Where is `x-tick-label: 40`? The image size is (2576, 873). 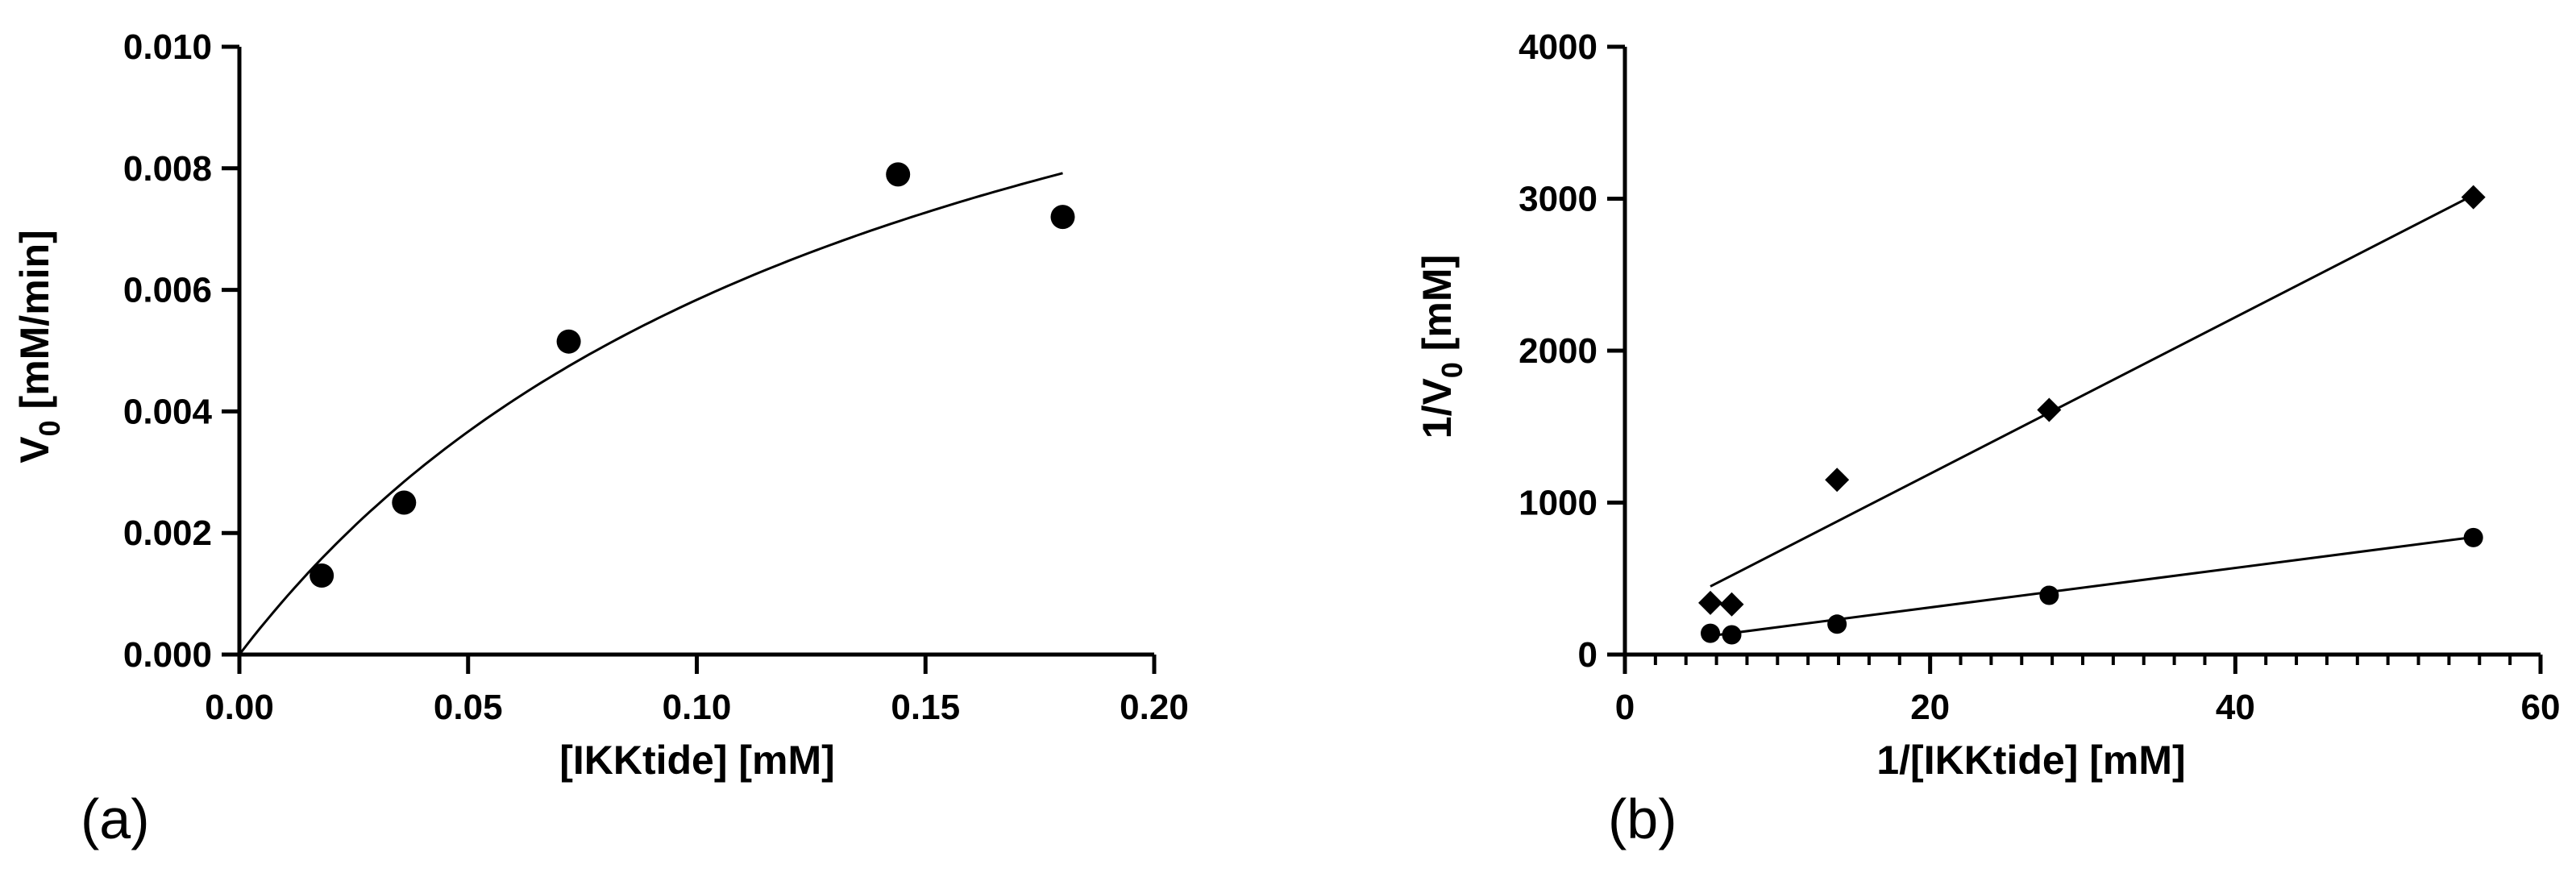
x-tick-label: 40 is located at coordinates (2235, 707).